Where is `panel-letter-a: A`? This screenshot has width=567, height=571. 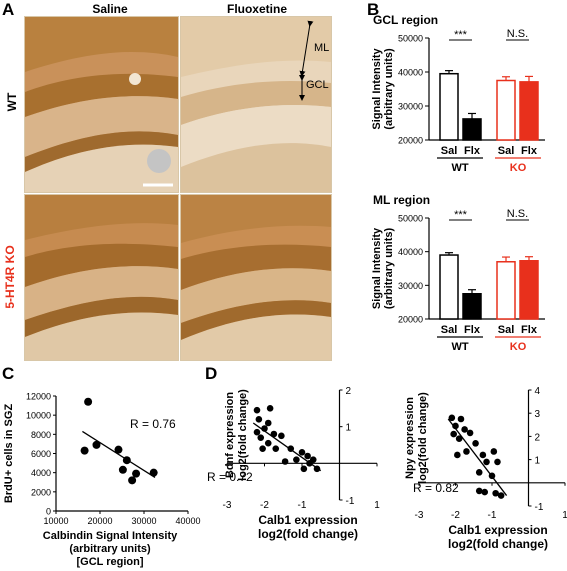
panel-letter-a: A is located at coordinates (8, 9).